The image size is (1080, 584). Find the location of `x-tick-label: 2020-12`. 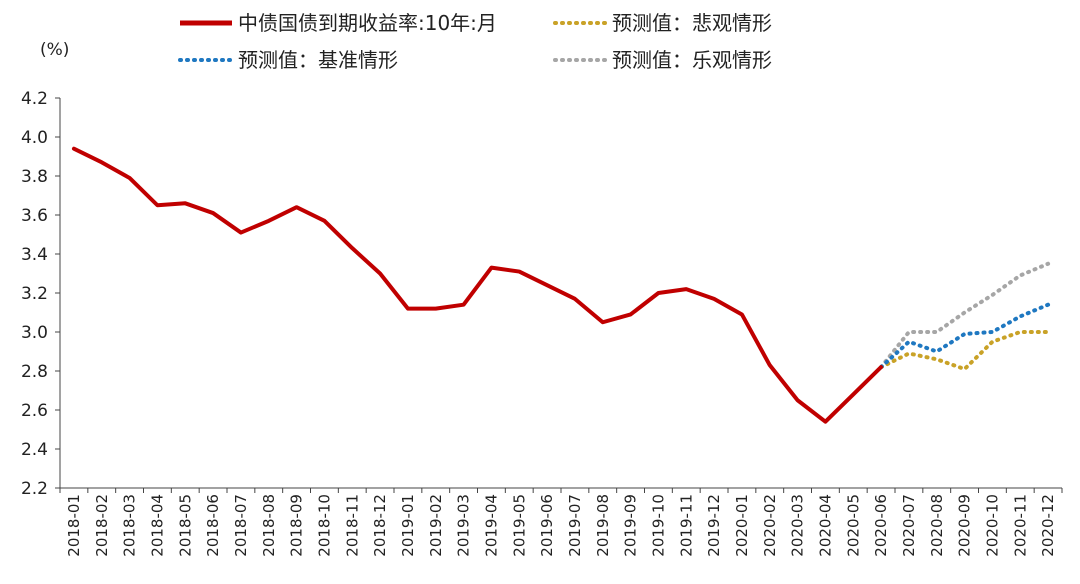

x-tick-label: 2020-12 is located at coordinates (1048, 525).